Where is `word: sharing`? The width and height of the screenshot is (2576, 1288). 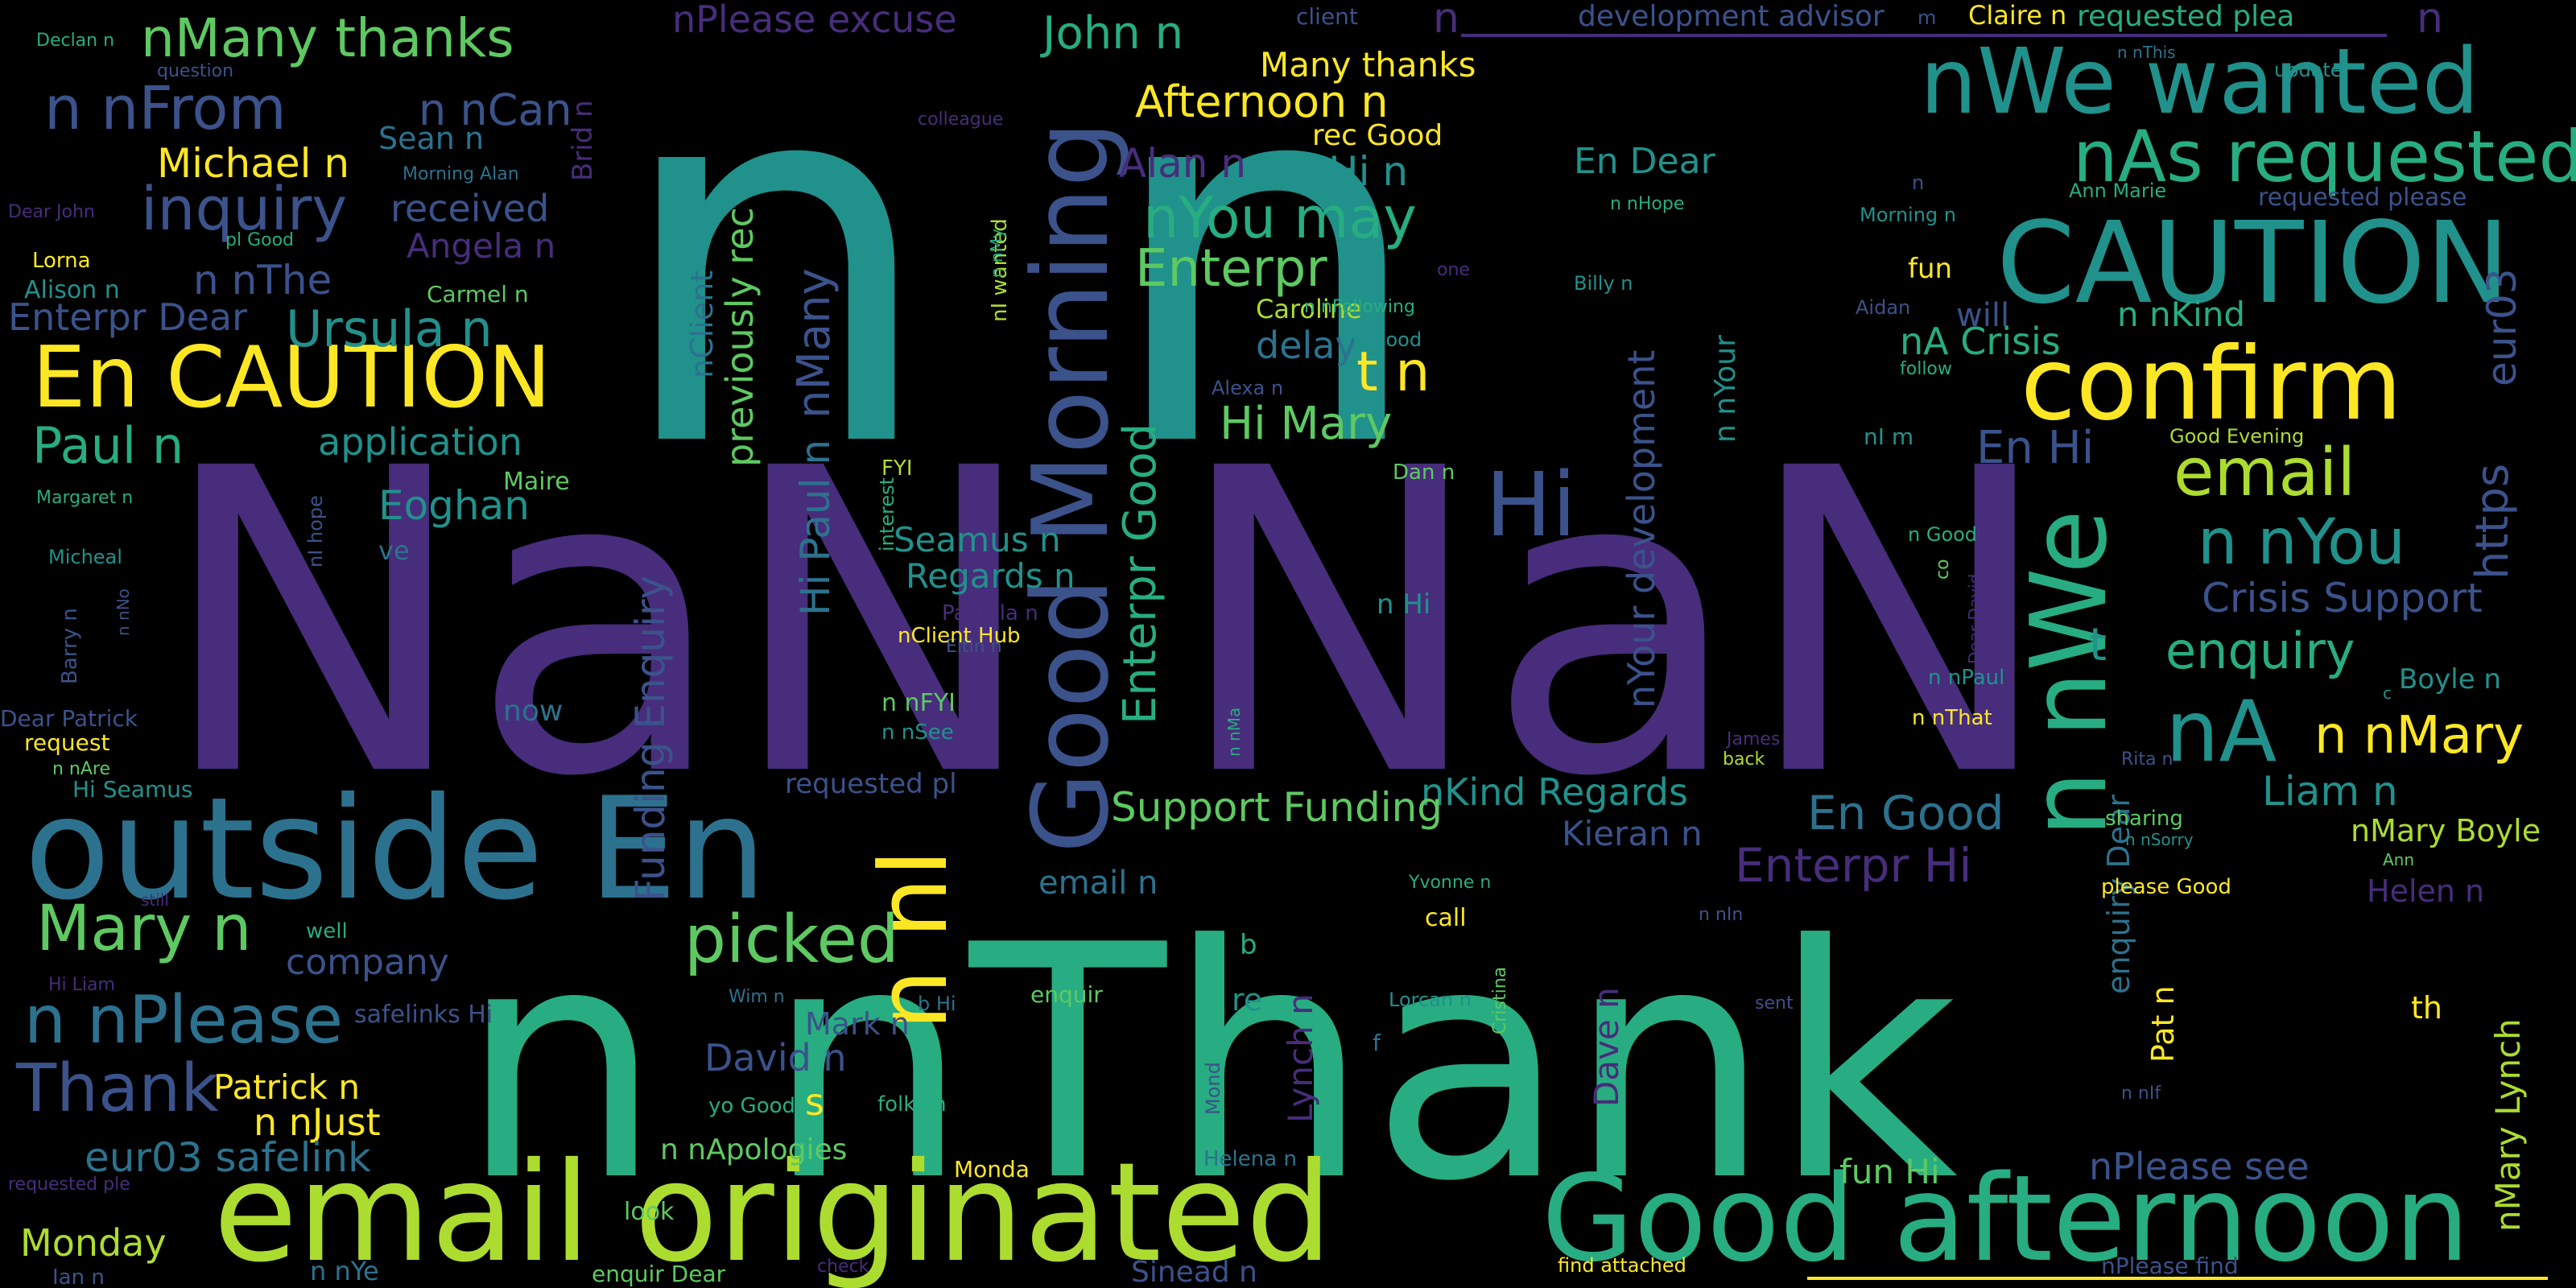
word: sharing is located at coordinates (2144, 819).